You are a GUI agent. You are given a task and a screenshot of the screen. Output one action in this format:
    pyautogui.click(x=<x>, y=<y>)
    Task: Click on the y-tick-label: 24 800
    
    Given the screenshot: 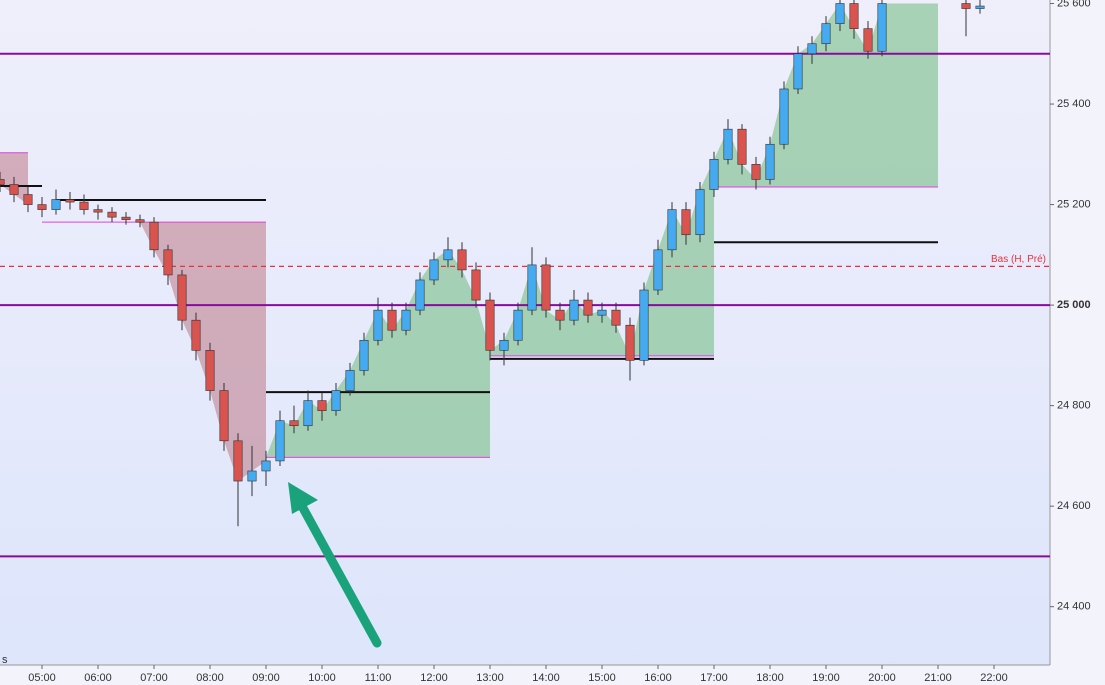 What is the action you would take?
    pyautogui.click(x=1074, y=406)
    